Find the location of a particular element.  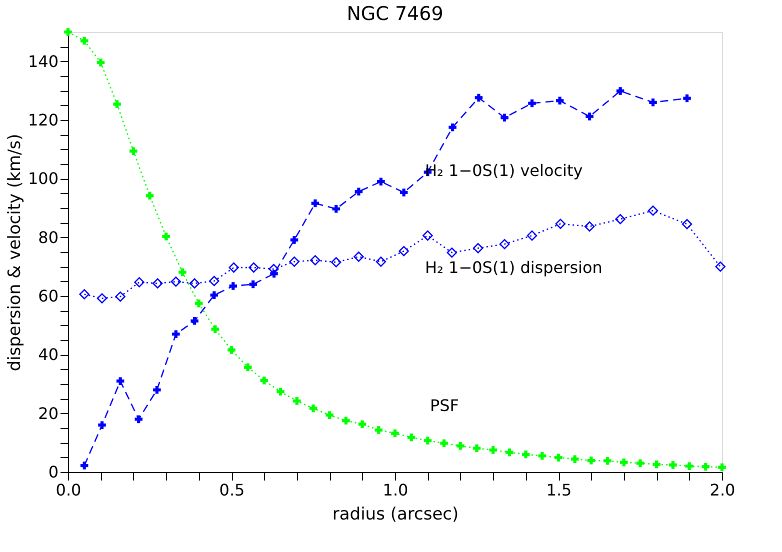

x-tick-label: 0.5 is located at coordinates (232, 490).